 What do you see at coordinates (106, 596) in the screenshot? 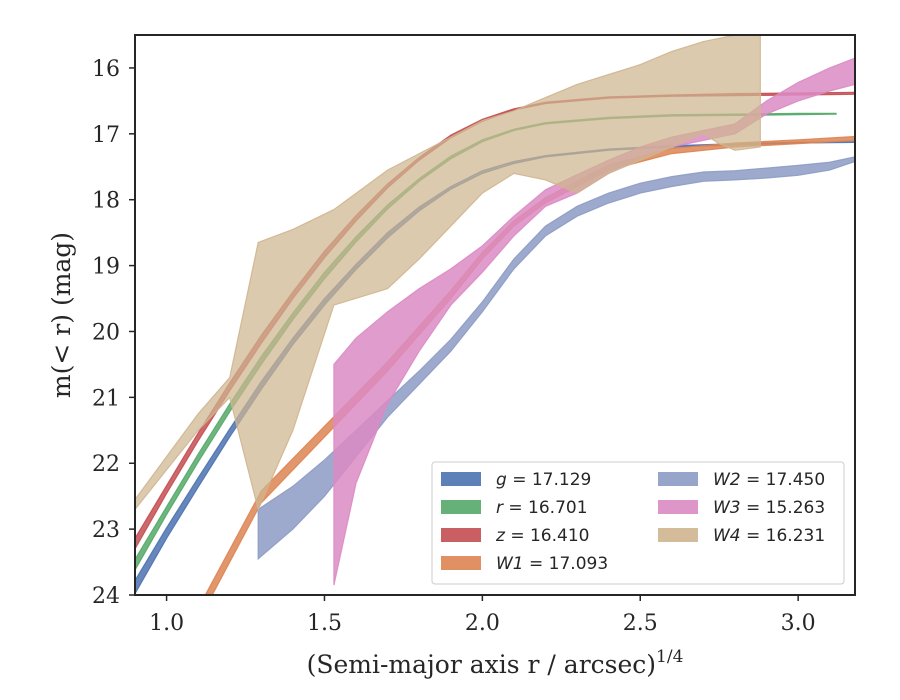
I see `y-tick-label: 24` at bounding box center [106, 596].